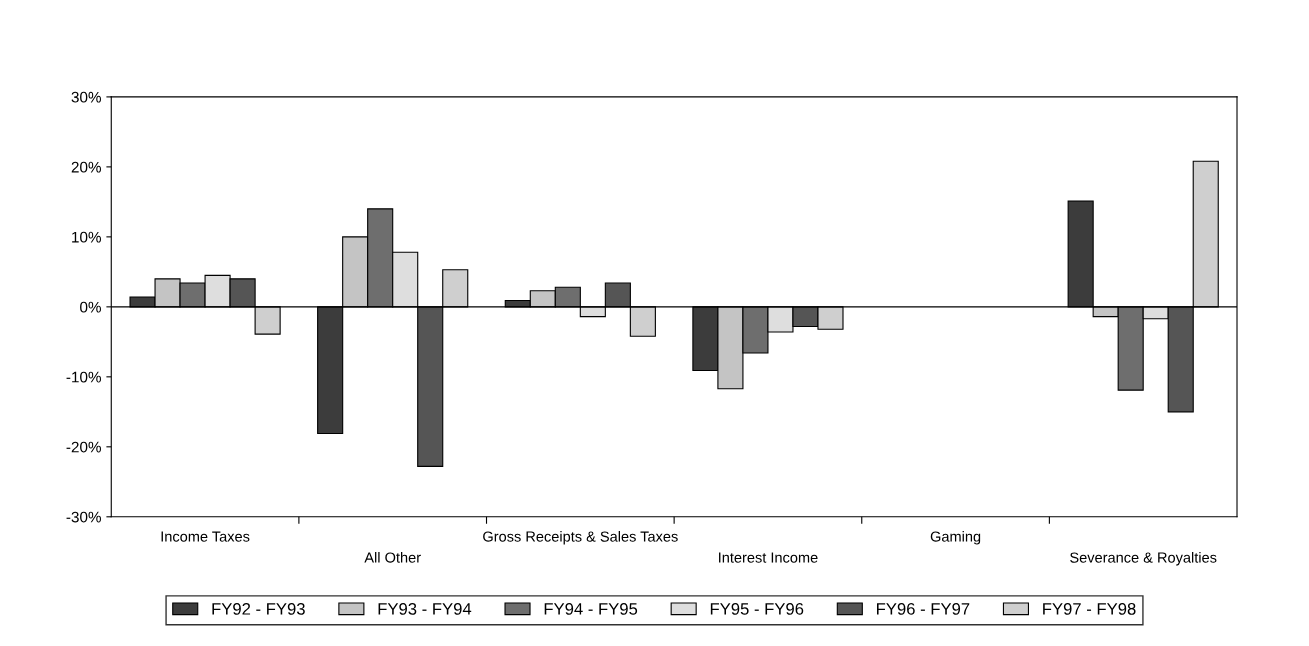 The width and height of the screenshot is (1309, 646). Describe the element at coordinates (1089, 608) in the screenshot. I see `legend-label: FY97 - FY98` at that location.